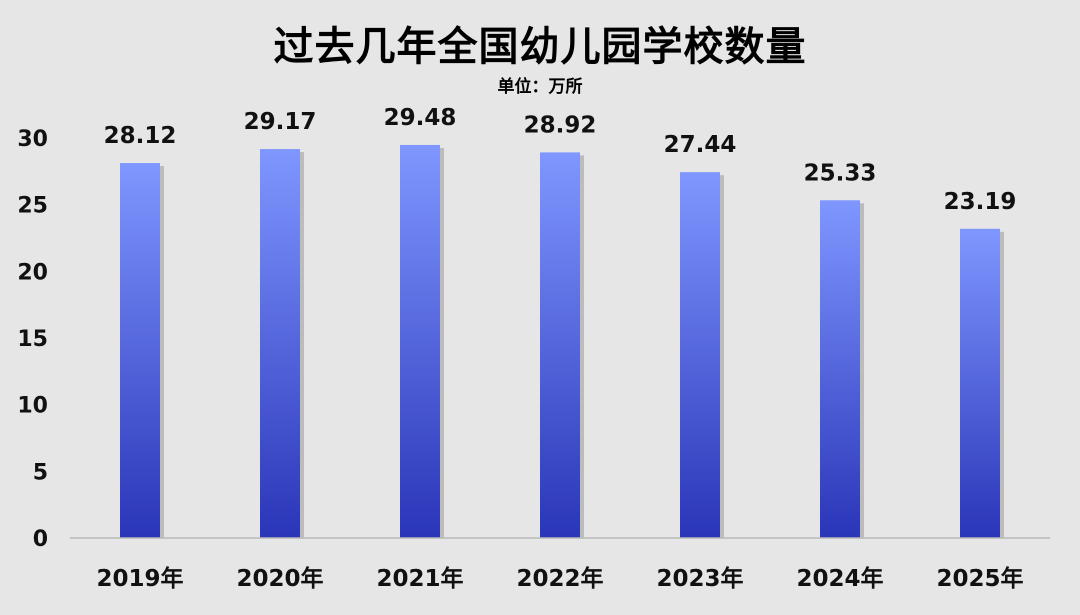 The height and width of the screenshot is (615, 1080). I want to click on x-tick-label: 2024年, so click(839, 578).